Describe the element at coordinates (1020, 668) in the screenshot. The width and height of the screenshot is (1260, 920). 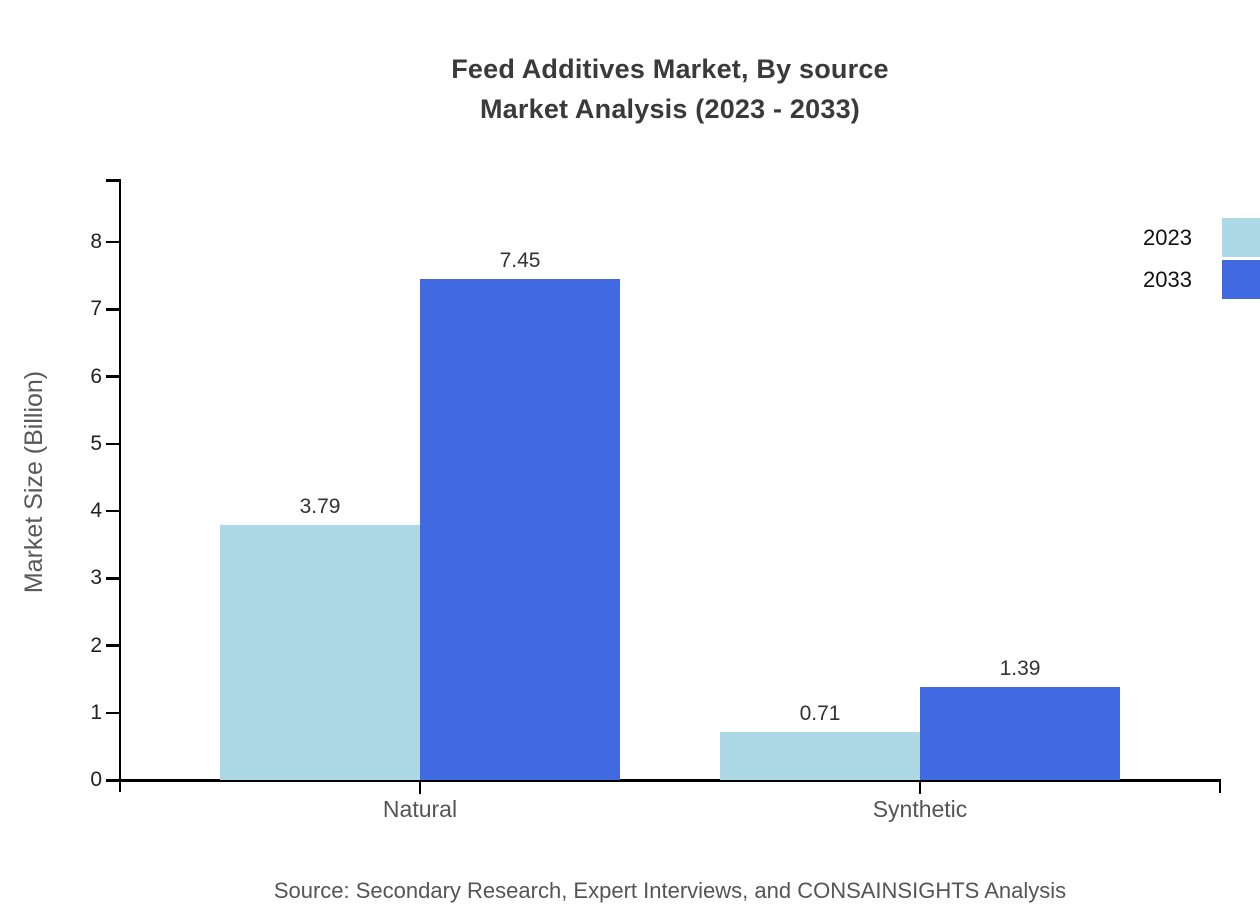
I see `bar-value-label-synthetic-2033: 1.39` at that location.